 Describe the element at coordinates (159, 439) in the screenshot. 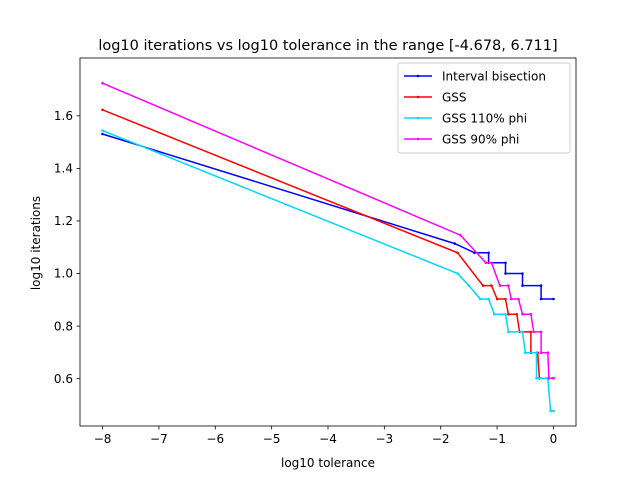

I see `x-tick-label: −7` at that location.